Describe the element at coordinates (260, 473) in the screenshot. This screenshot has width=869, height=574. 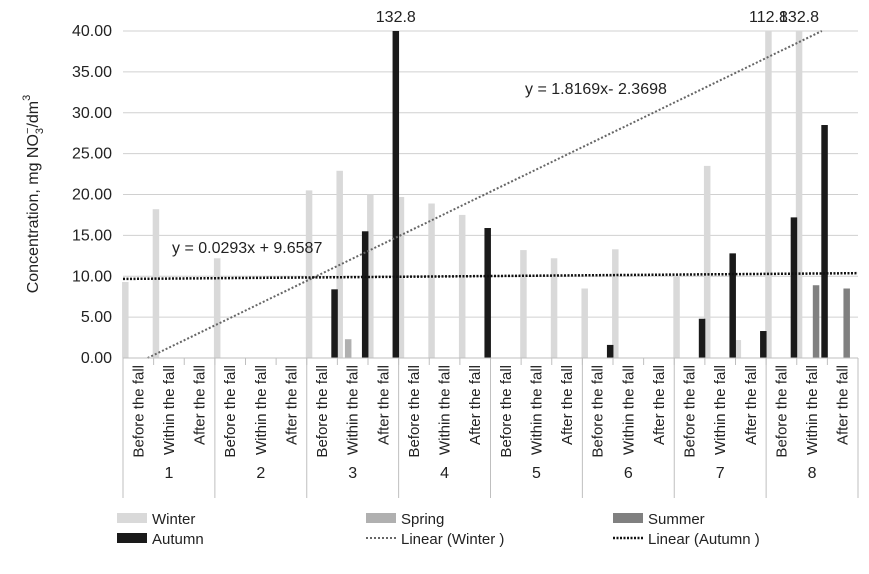
I see `group-label: 2` at that location.